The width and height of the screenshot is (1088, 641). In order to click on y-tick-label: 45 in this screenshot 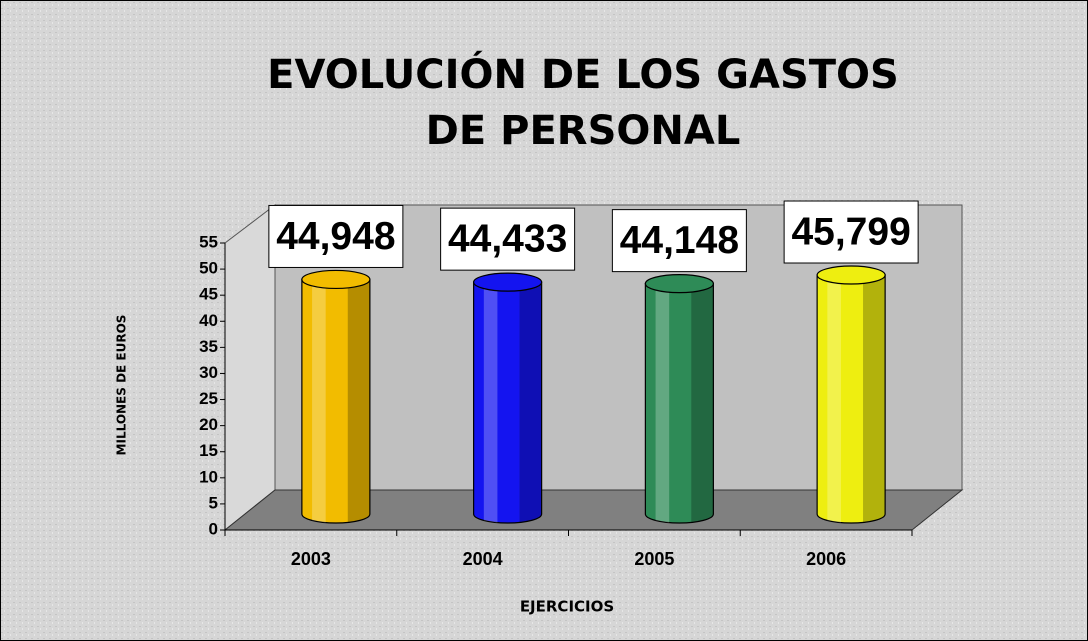, I will do `click(208, 294)`.